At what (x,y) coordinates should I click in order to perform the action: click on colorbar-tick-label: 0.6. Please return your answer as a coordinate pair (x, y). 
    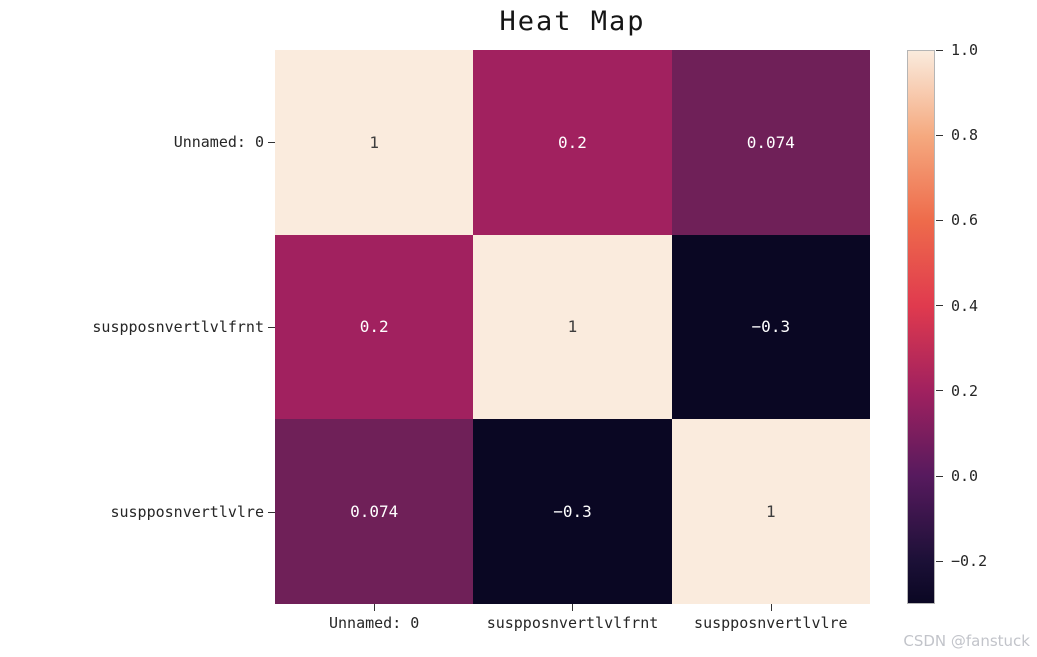
    Looking at the image, I should click on (965, 220).